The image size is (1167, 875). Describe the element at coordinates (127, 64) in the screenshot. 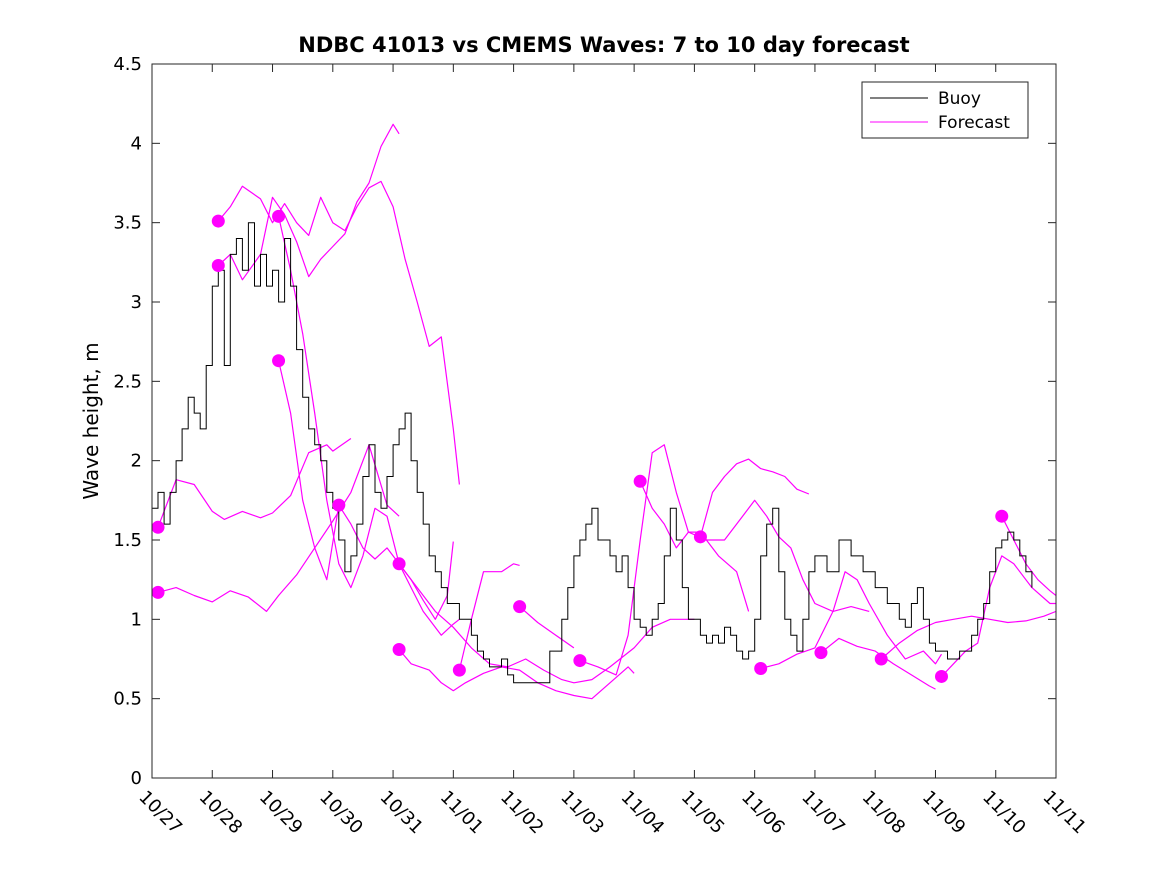

I see `y-tick-label: 4.5` at that location.